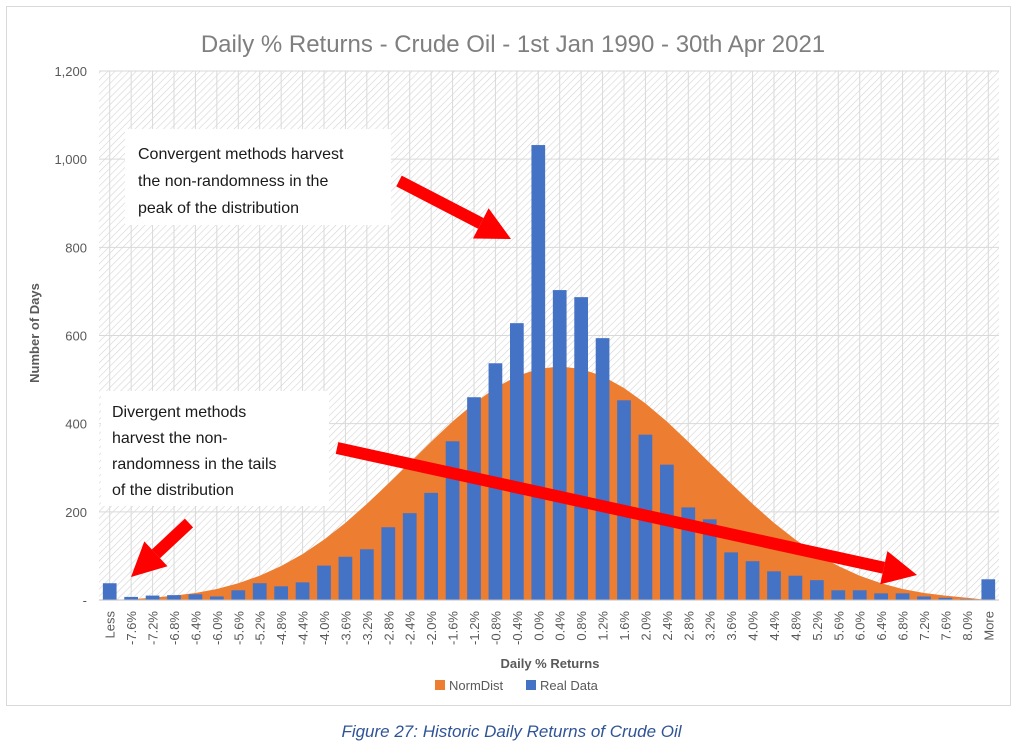 The image size is (1023, 756). What do you see at coordinates (388, 628) in the screenshot?
I see `x-tick-label: -2.8%` at bounding box center [388, 628].